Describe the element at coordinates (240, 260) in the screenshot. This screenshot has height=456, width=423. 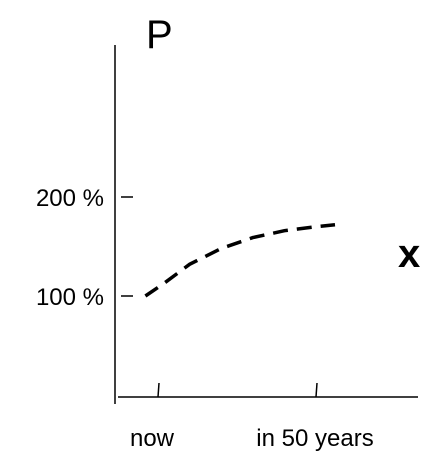
I see `series-line` at that location.